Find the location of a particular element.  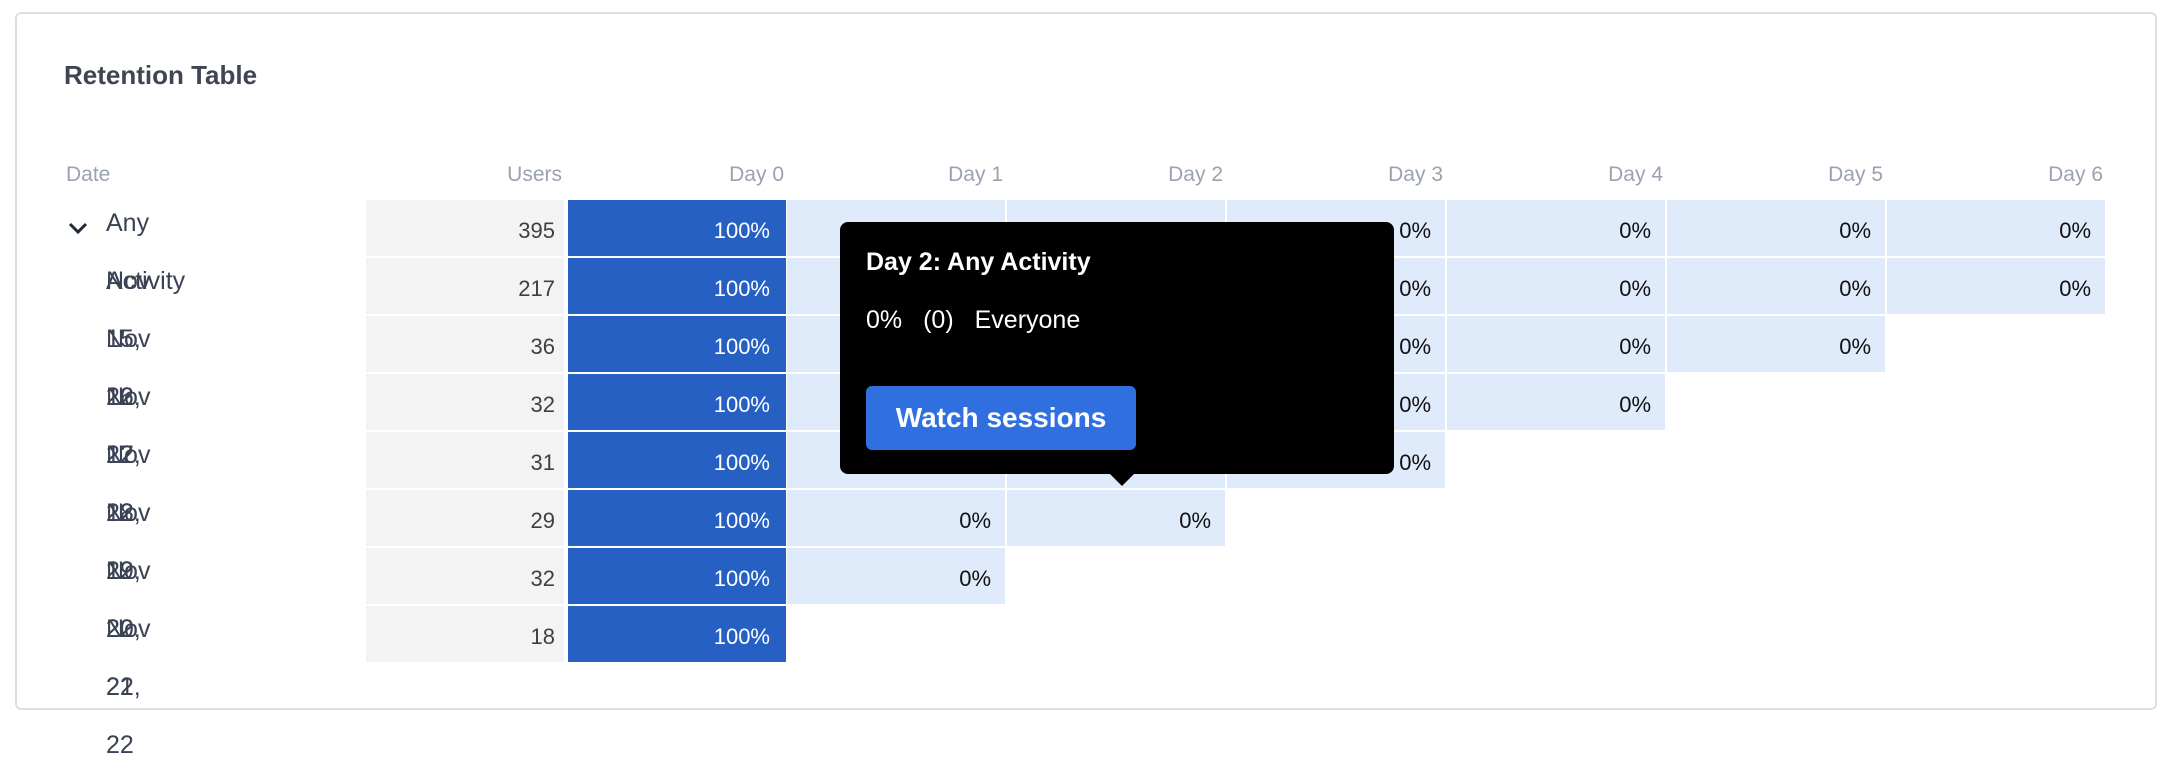

users-count-cell: 31 is located at coordinates (465, 460).